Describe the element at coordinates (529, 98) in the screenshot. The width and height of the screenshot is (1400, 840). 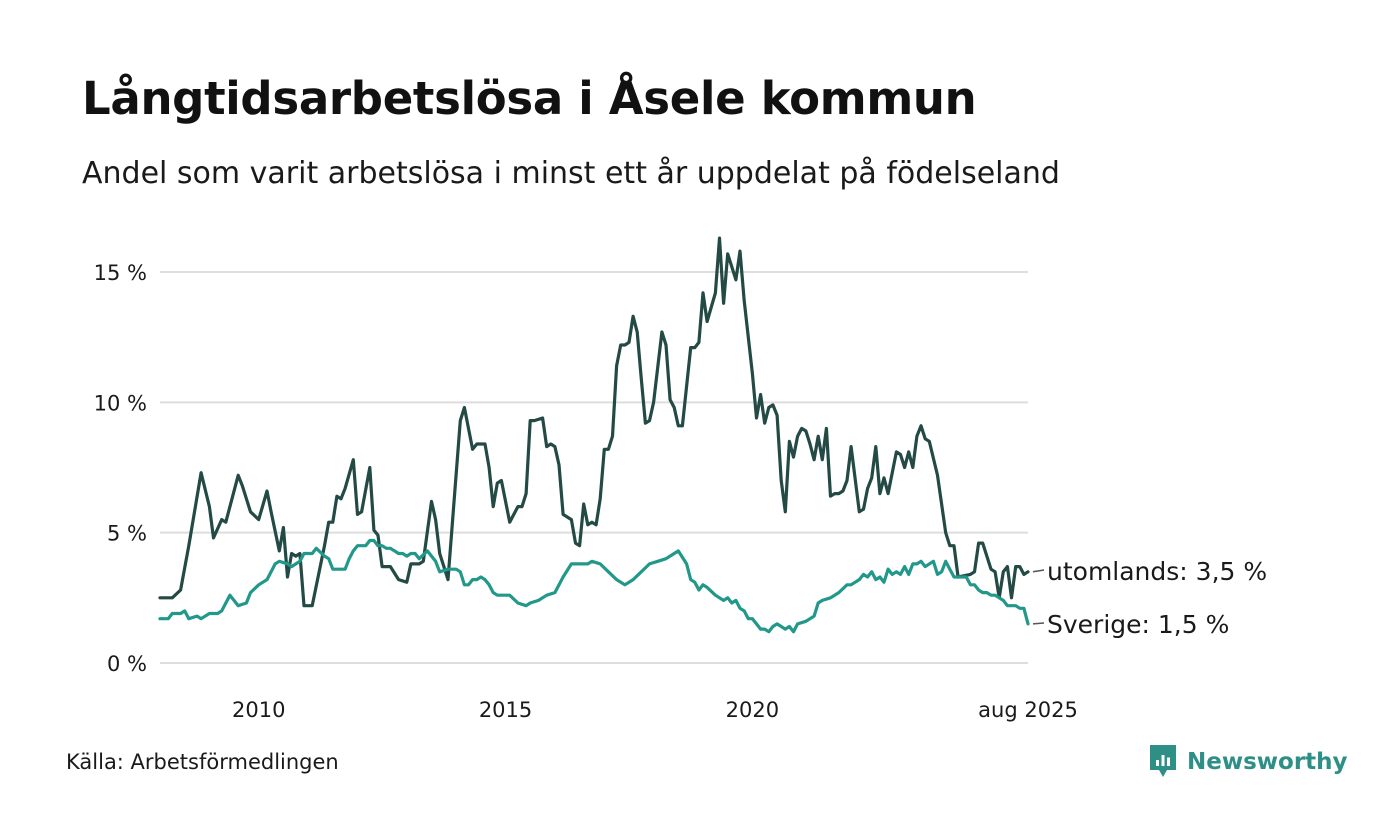
I see `chart-title: Långtidsarbetslösa i Åsele kommun` at that location.